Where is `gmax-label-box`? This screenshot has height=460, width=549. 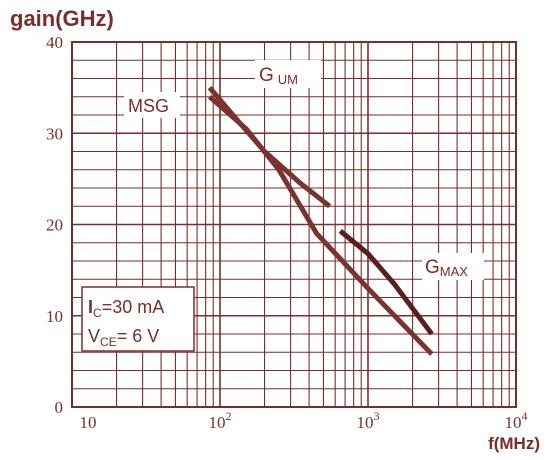 gmax-label-box is located at coordinates (453, 266).